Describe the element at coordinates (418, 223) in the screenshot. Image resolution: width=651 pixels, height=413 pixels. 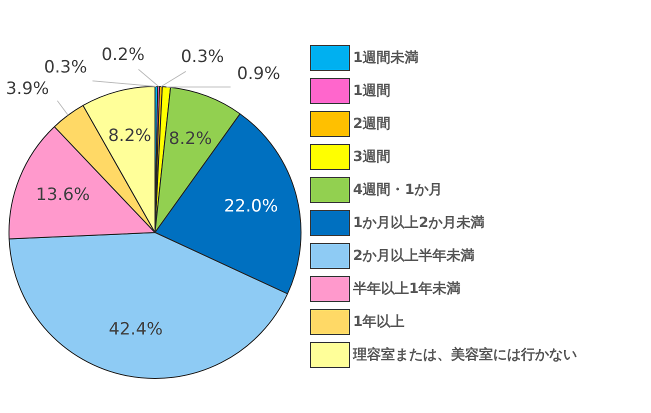
I see `legend-label: 1か月以上2か月未満` at that location.